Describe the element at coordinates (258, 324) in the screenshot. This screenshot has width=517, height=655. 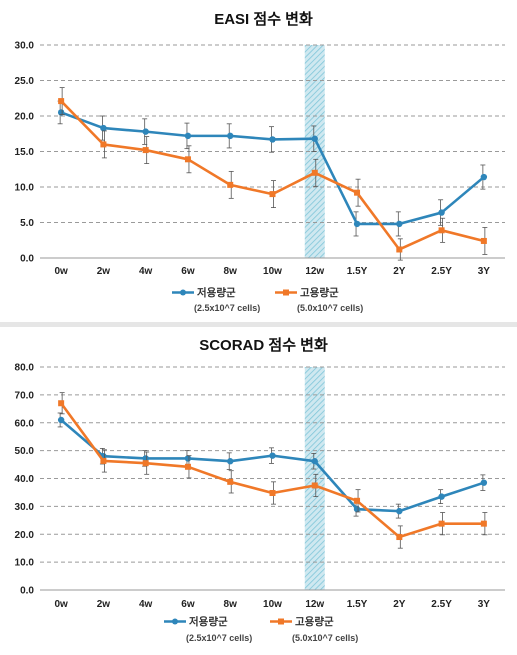
I see `panel-divider` at that location.